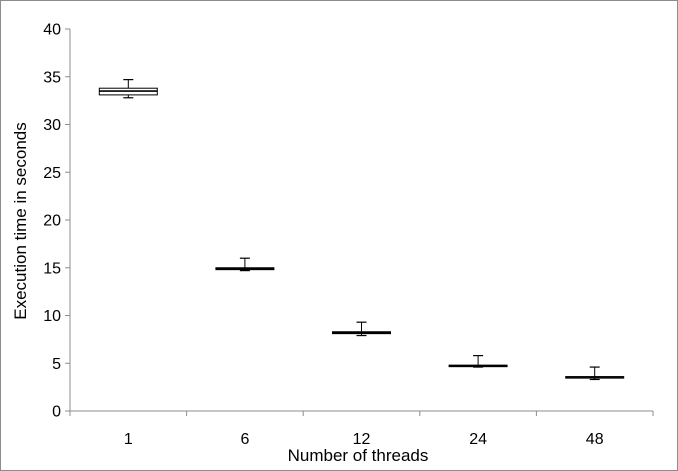 This screenshot has height=471, width=678. What do you see at coordinates (56, 364) in the screenshot?
I see `y-tick-label: 5` at bounding box center [56, 364].